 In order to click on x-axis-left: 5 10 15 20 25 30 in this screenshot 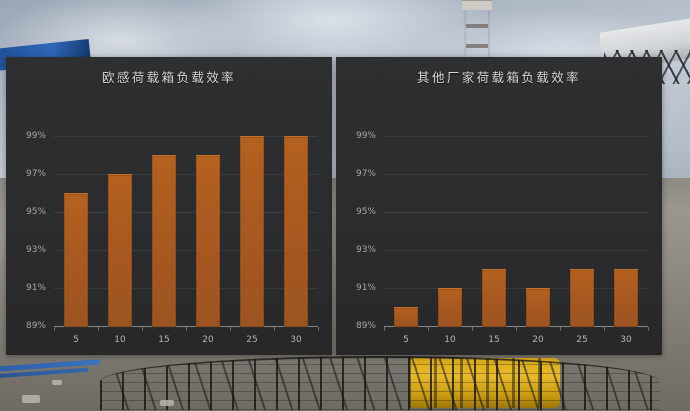, I will do `click(186, 341)`.